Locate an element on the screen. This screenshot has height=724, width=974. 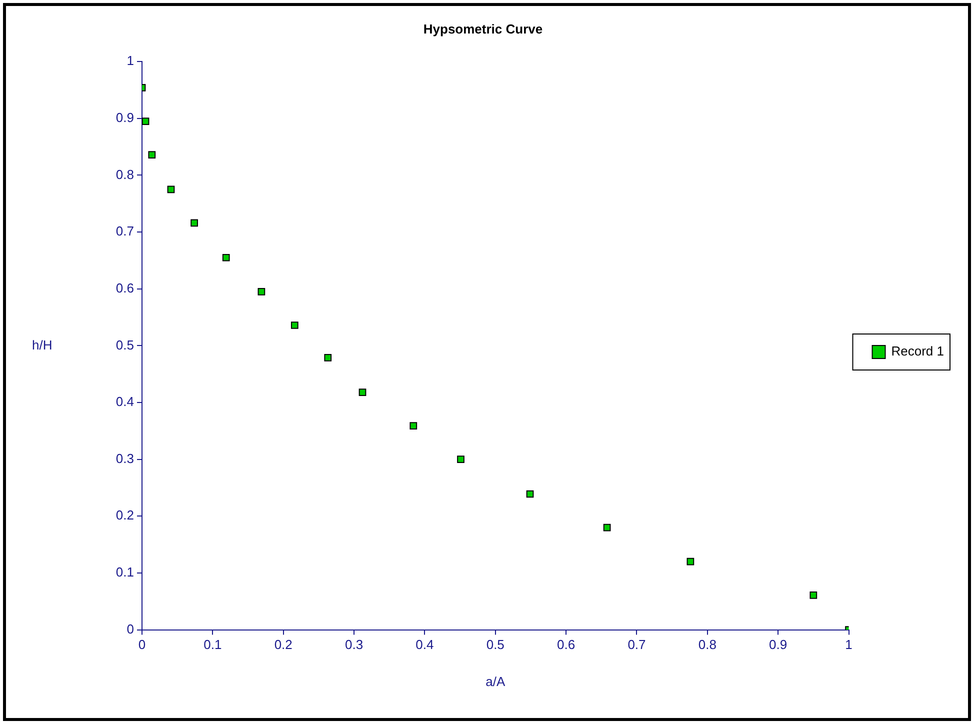
x-tick-label: 0.7 is located at coordinates (637, 644).